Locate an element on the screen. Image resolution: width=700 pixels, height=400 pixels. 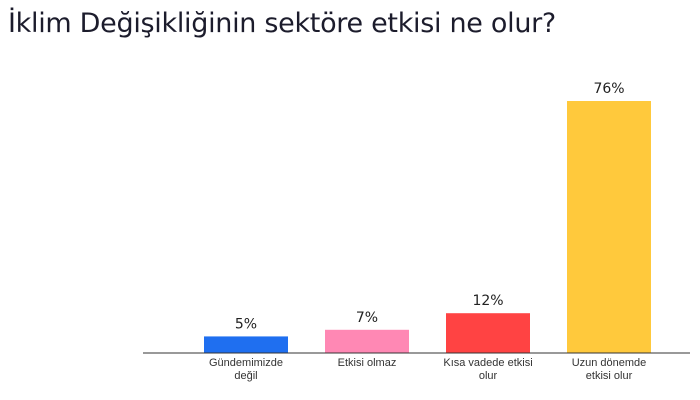
x-tick-label: Kısa vadede etkisi olur is located at coordinates (488, 369).